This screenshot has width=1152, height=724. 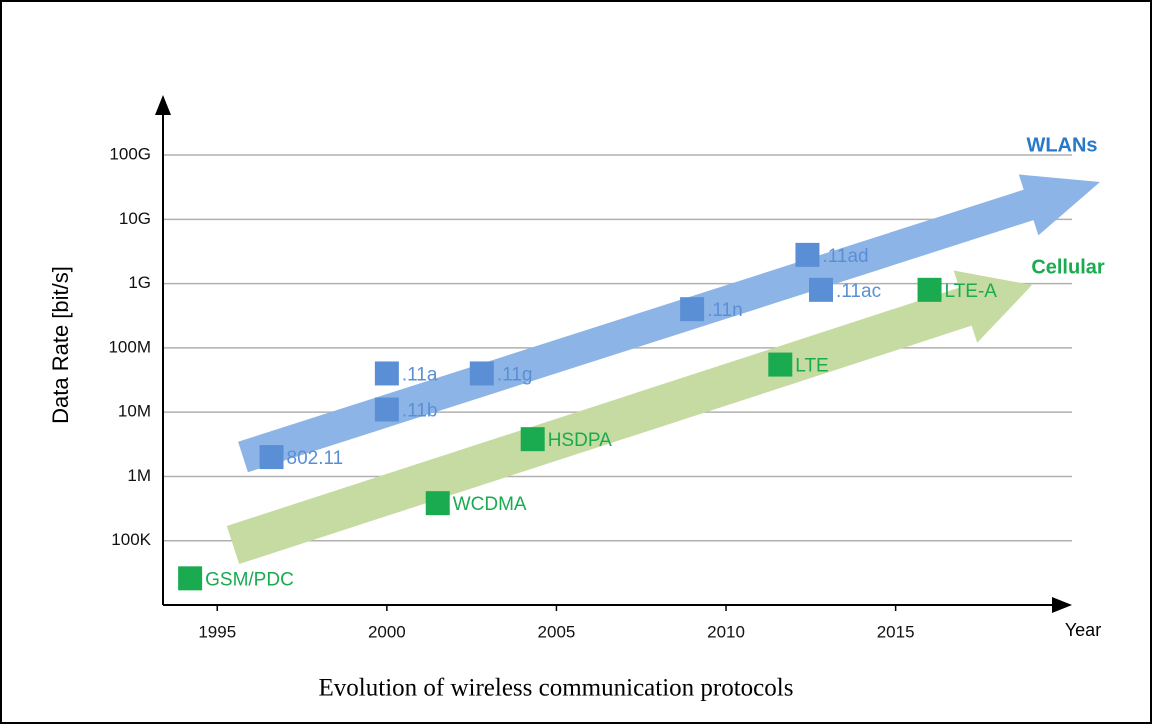 I want to click on series-label: WLANs, so click(x=1061, y=145).